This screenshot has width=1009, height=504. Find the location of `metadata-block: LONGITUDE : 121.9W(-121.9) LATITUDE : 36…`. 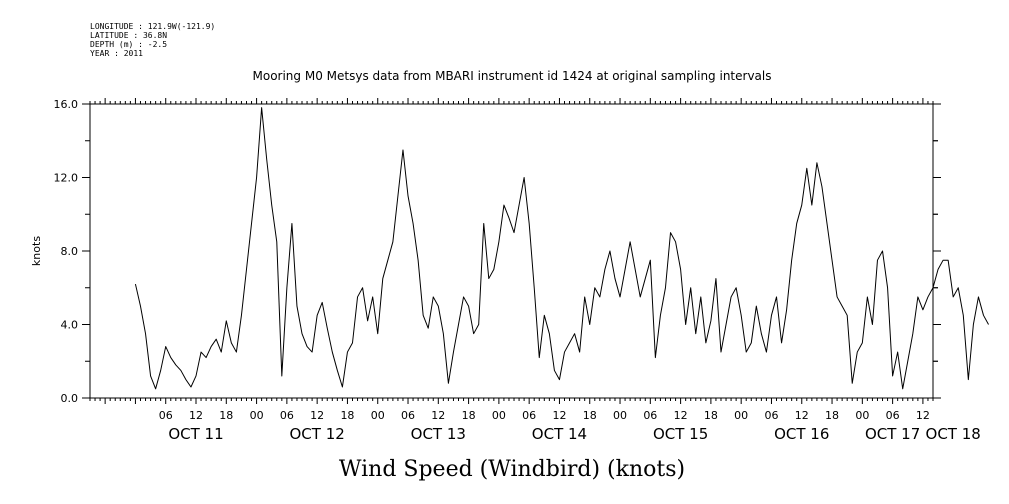

metadata-block: LONGITUDE : 121.9W(-121.9) LATITUDE : 36… is located at coordinates (152, 40).